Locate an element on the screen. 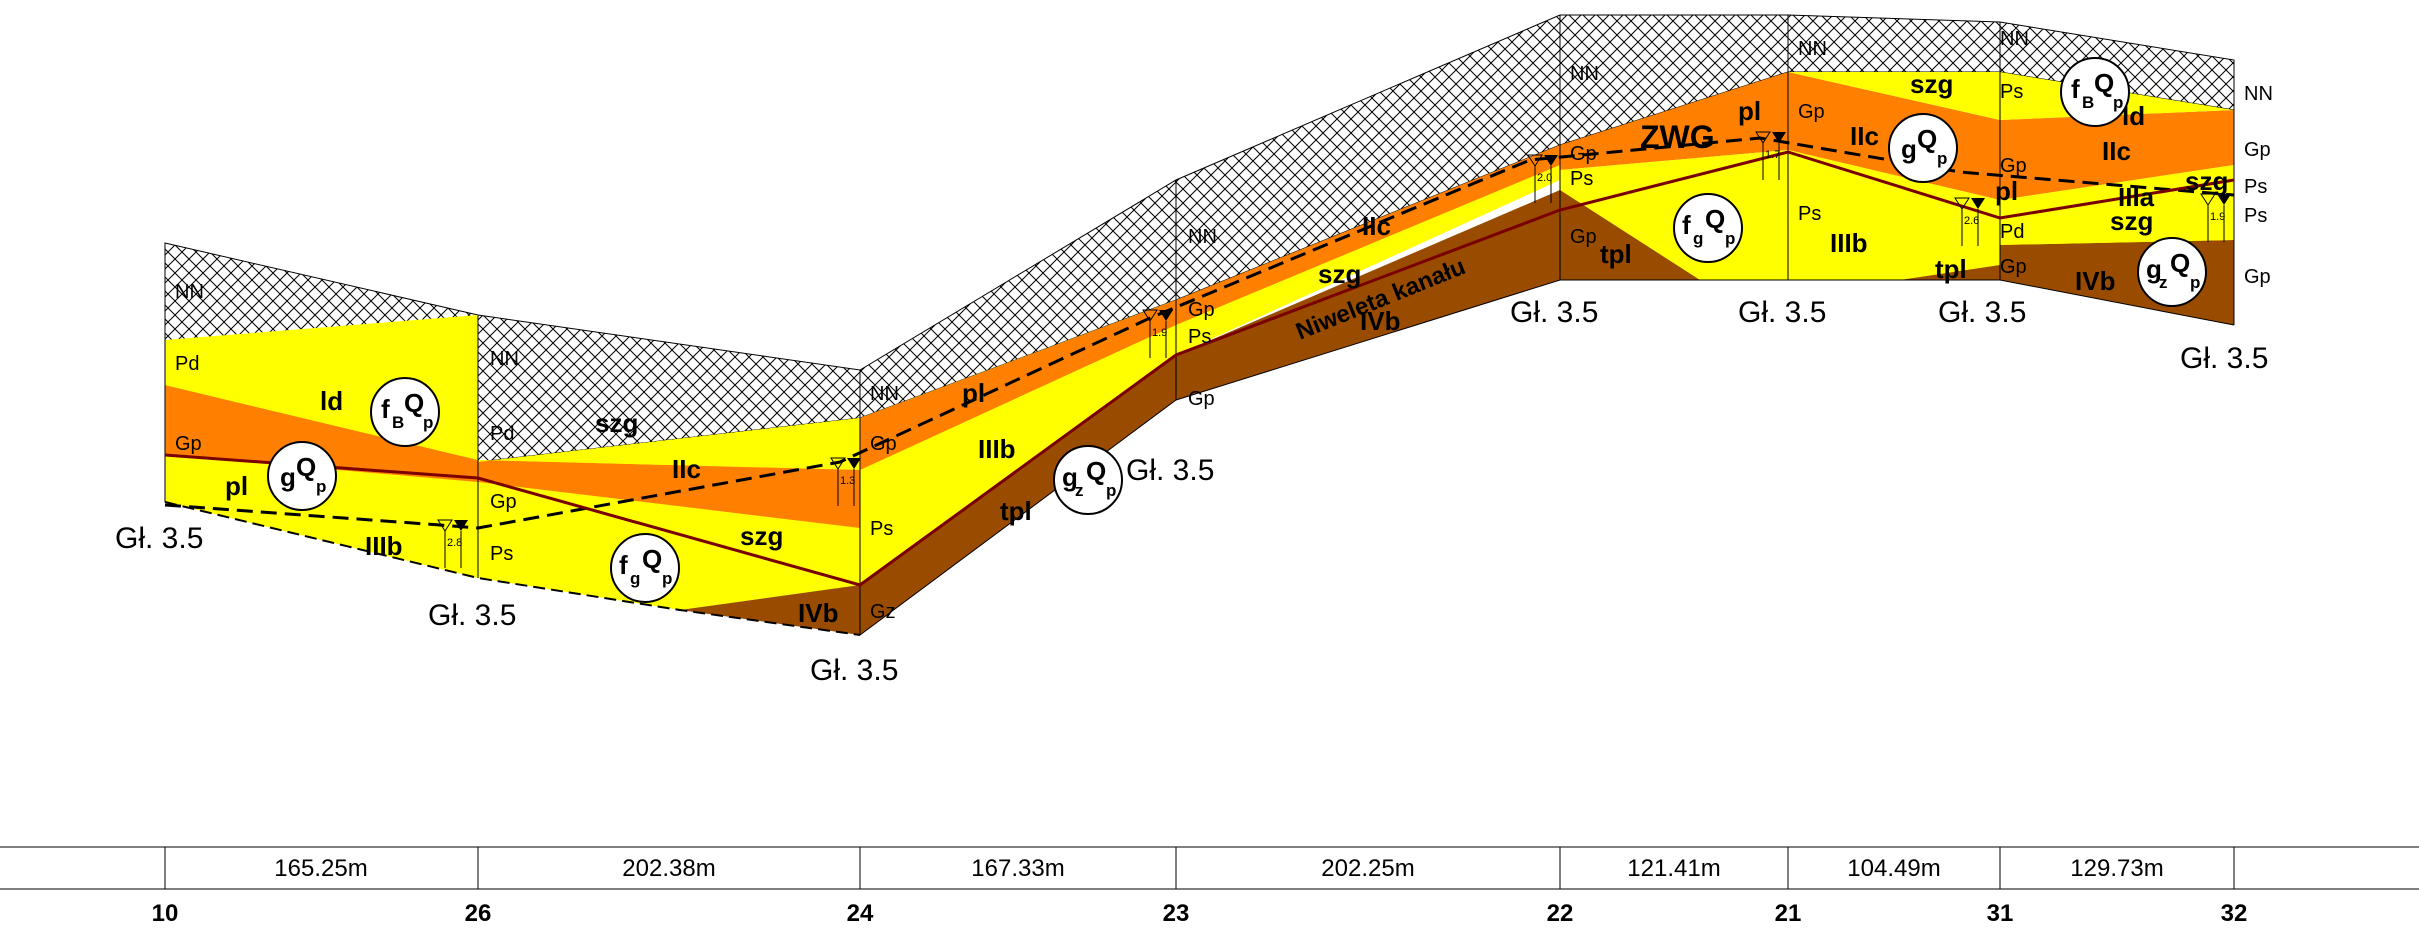  water-depth-value: 2.6 is located at coordinates (1971, 221).